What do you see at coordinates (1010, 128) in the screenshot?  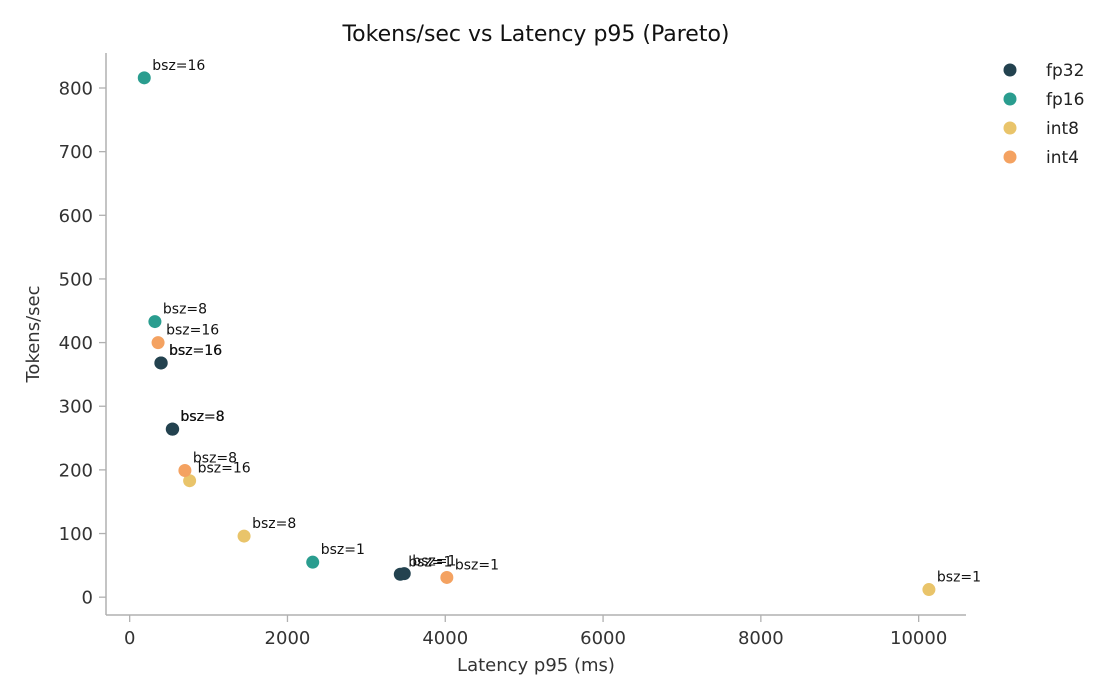 I see `legend-marker-int8` at bounding box center [1010, 128].